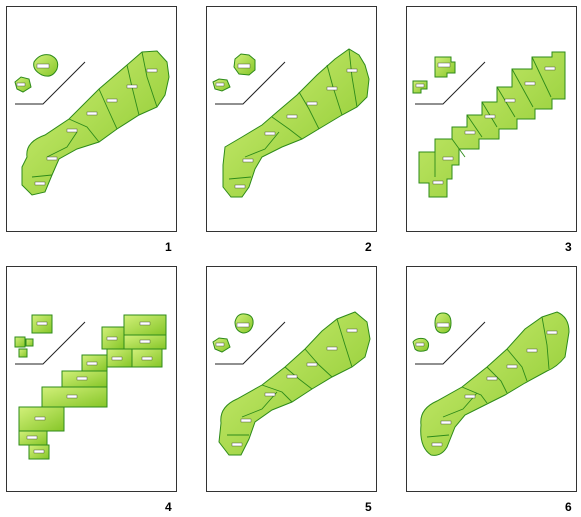  I want to click on map-panel-5: 5, so click(291, 390).